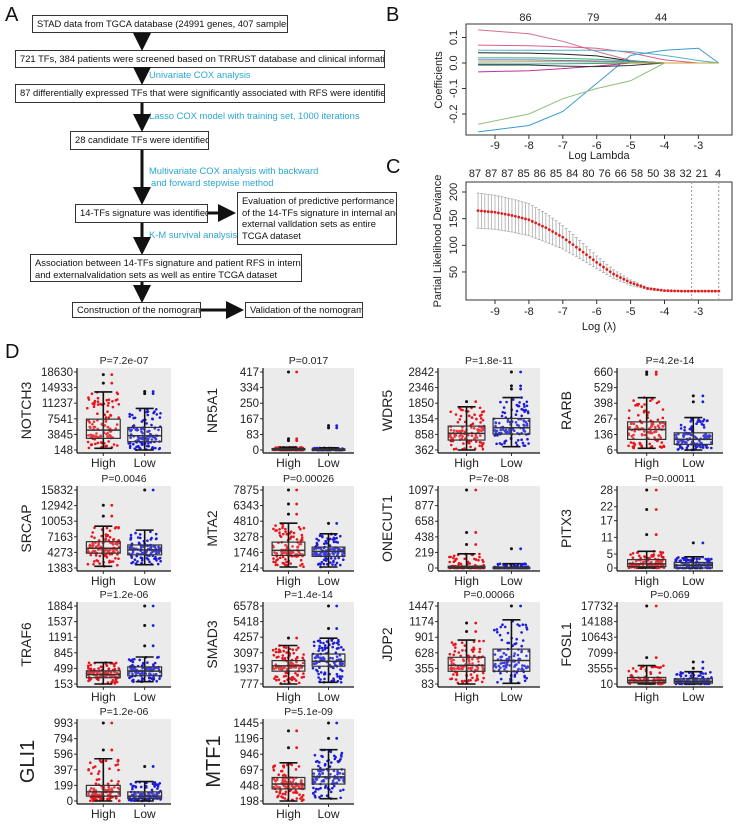 The image size is (742, 827). I want to click on x-axis-title: Log Lambda, so click(599, 156).